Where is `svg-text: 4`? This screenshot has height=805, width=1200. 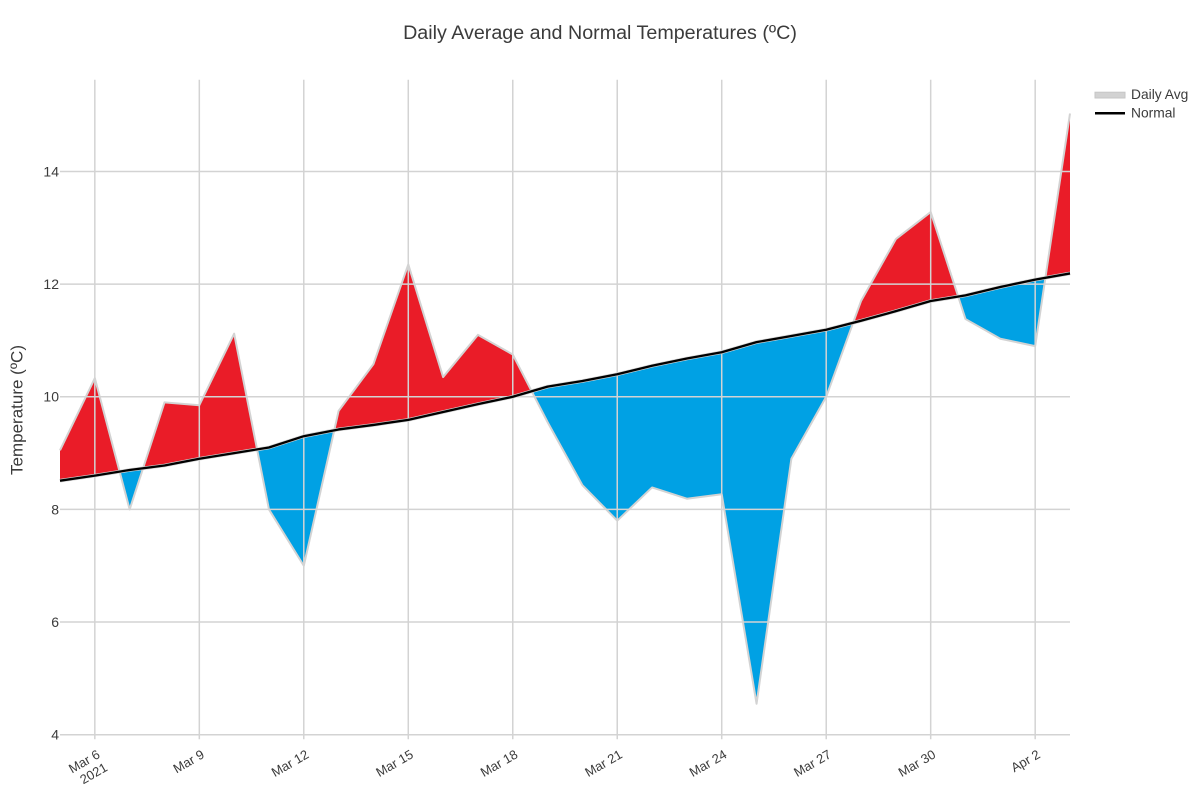 svg-text: 4 is located at coordinates (55, 735).